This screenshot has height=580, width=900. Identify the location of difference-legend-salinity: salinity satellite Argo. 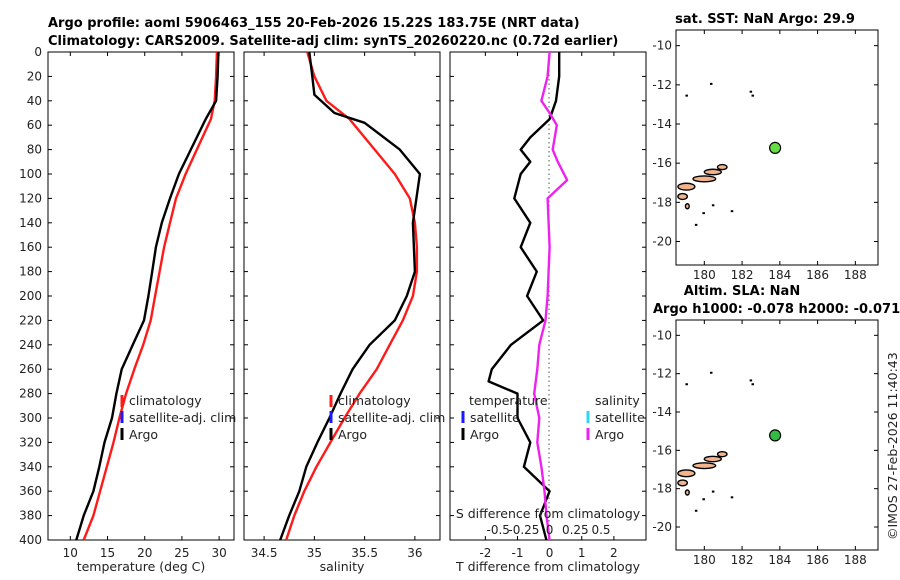
(615, 417).